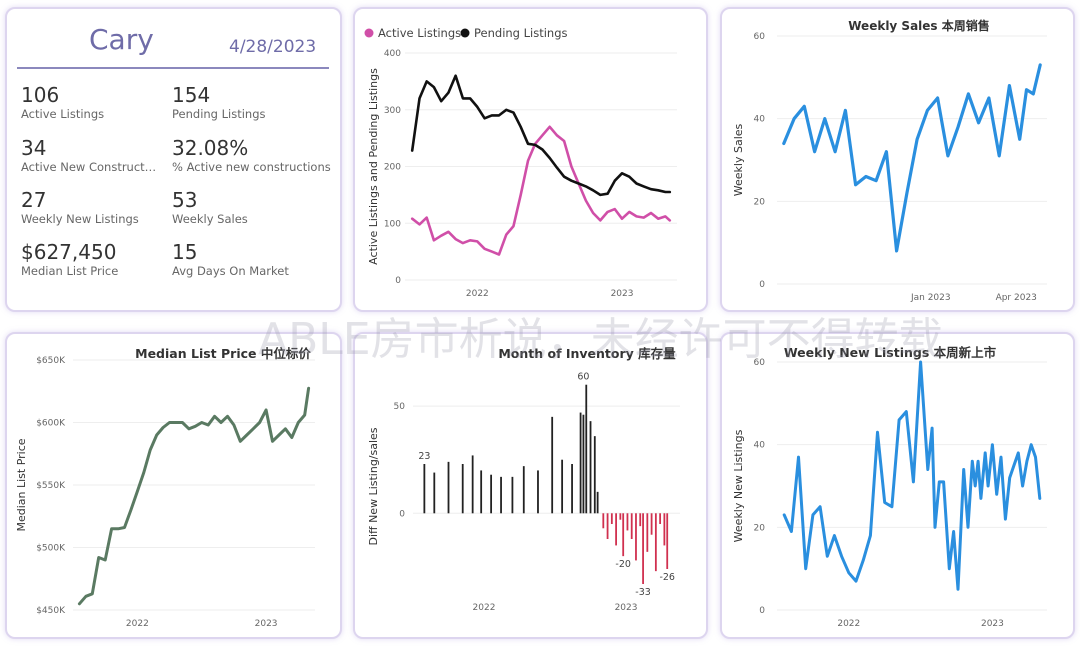  What do you see at coordinates (424, 456) in the screenshot?
I see `data-label: 23` at bounding box center [424, 456].